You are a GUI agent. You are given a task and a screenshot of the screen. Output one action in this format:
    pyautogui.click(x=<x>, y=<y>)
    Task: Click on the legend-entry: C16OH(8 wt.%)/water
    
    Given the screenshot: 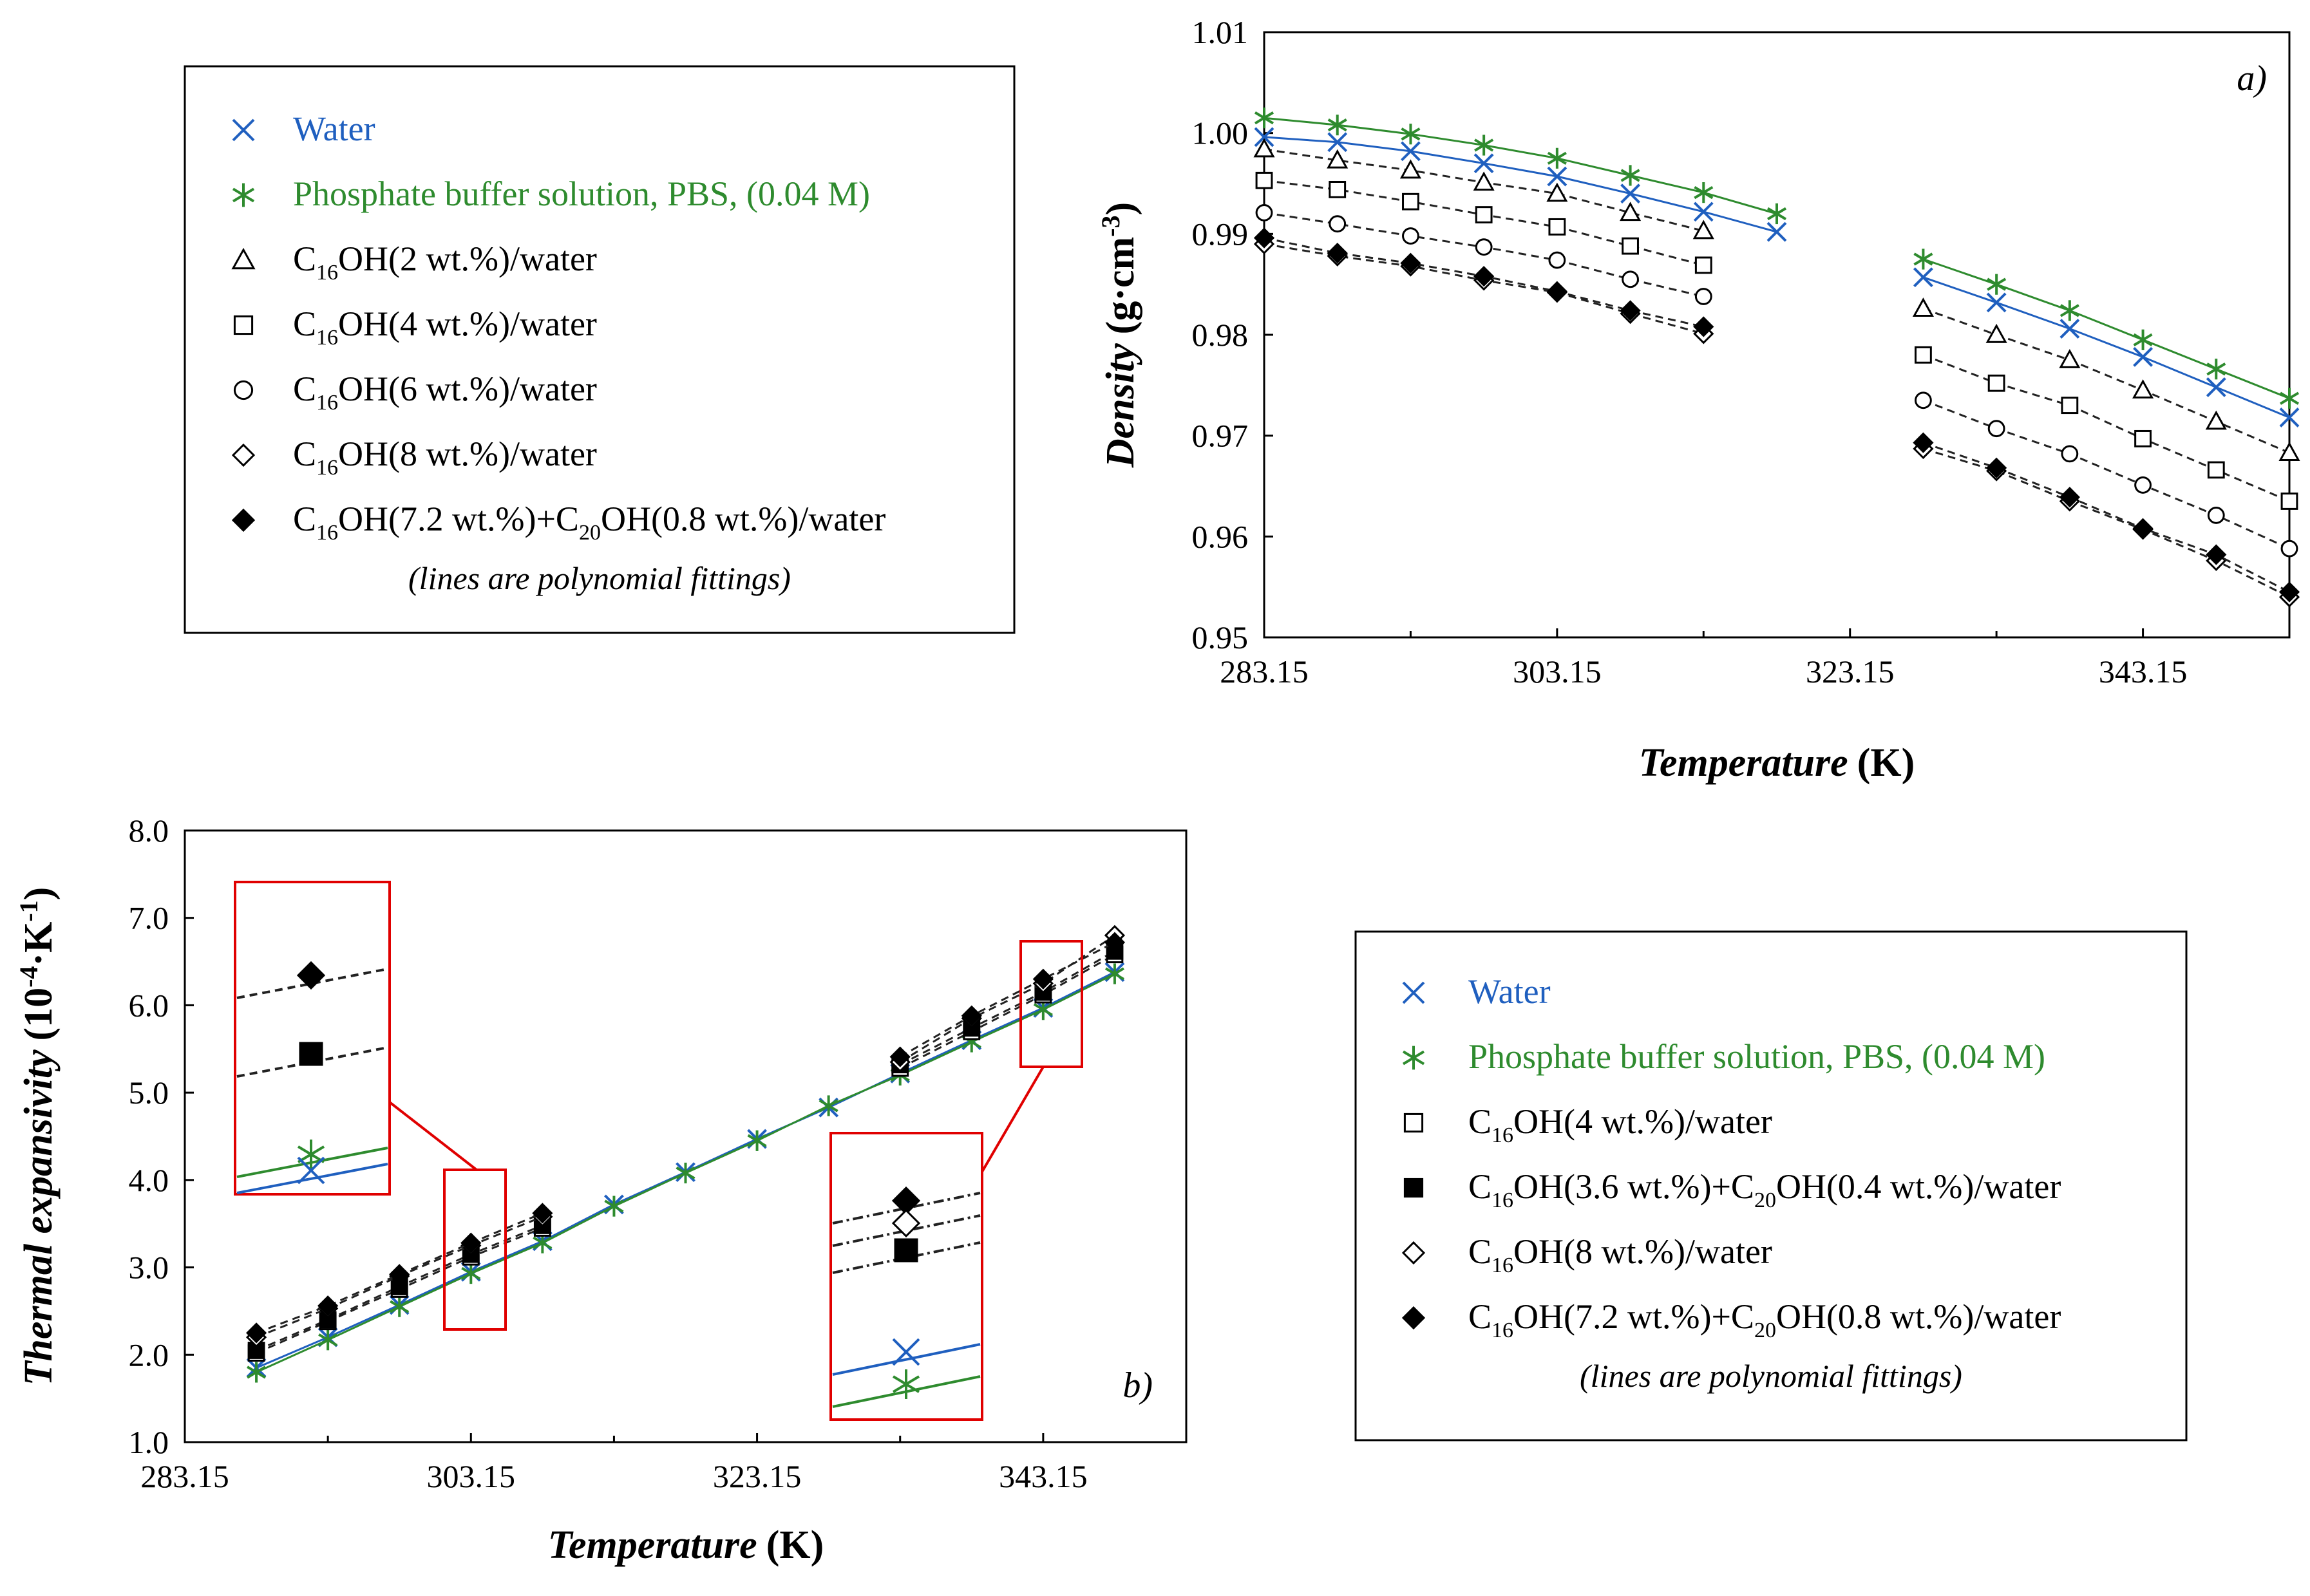 What is the action you would take?
    pyautogui.click(x=445, y=457)
    